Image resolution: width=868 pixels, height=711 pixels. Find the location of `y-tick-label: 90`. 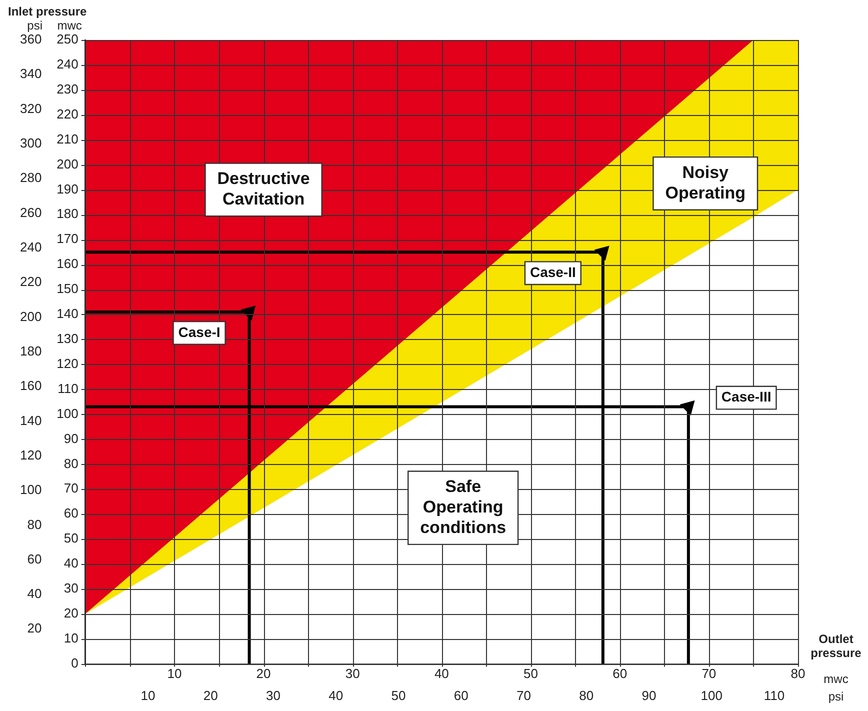

y-tick-label: 90 is located at coordinates (71, 438).